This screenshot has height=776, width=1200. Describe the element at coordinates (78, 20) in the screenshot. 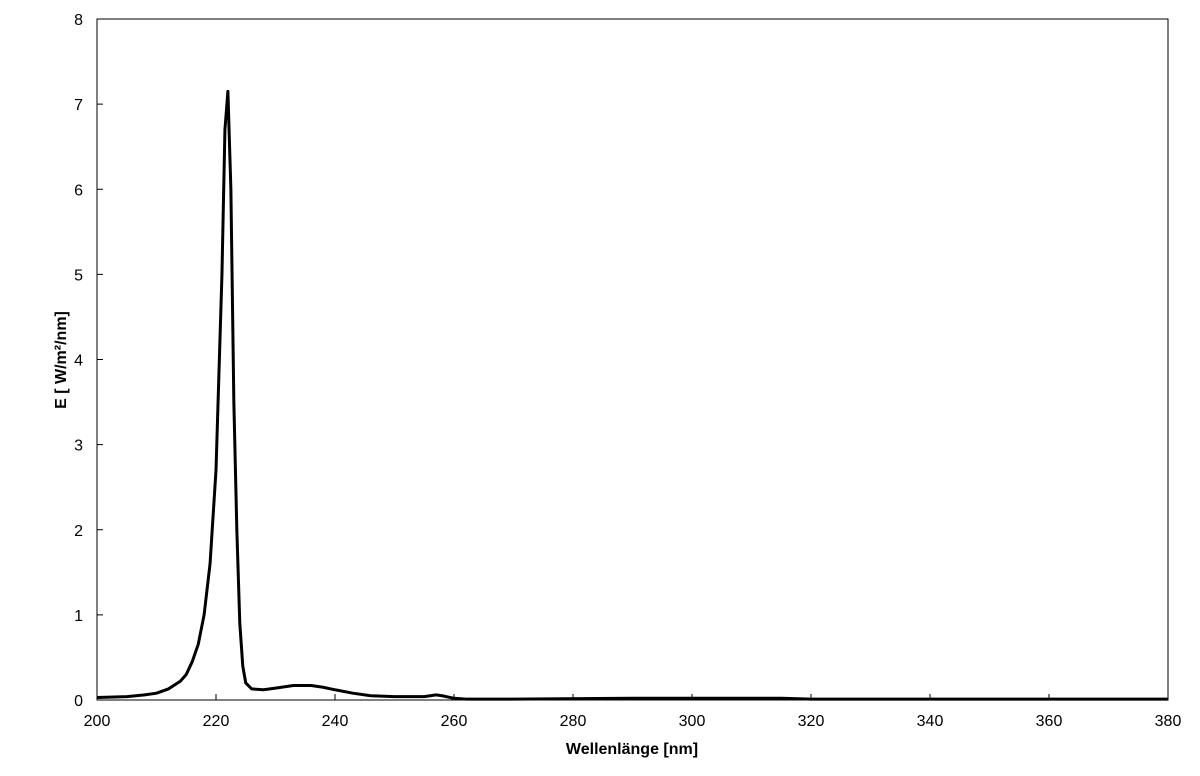

I see `y-tick-label: 8` at that location.